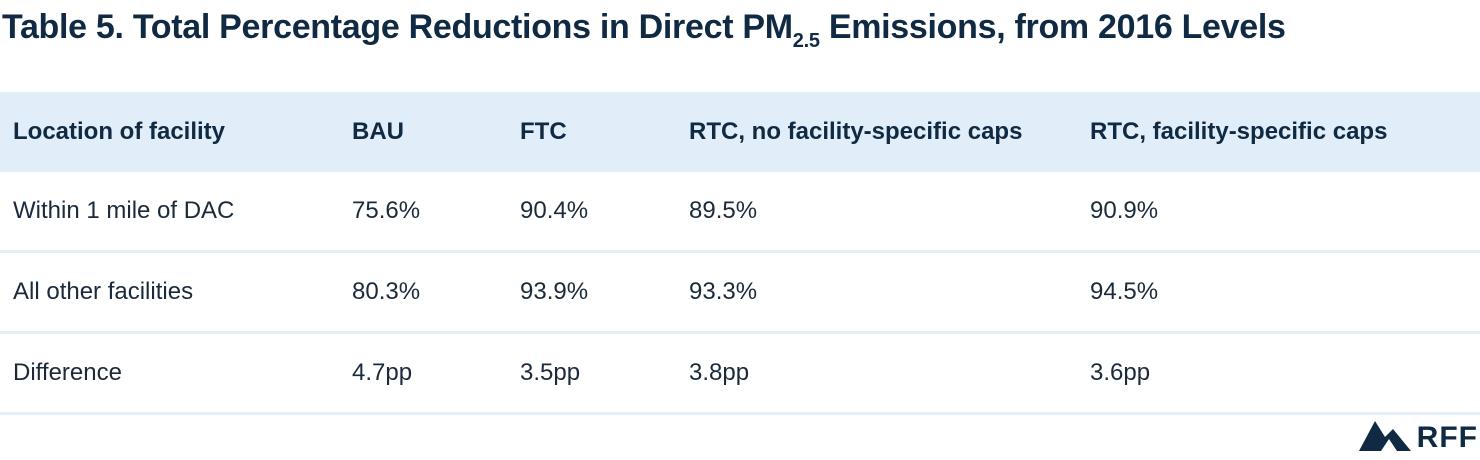  I want to click on header-location: Location of facility, so click(119, 131).